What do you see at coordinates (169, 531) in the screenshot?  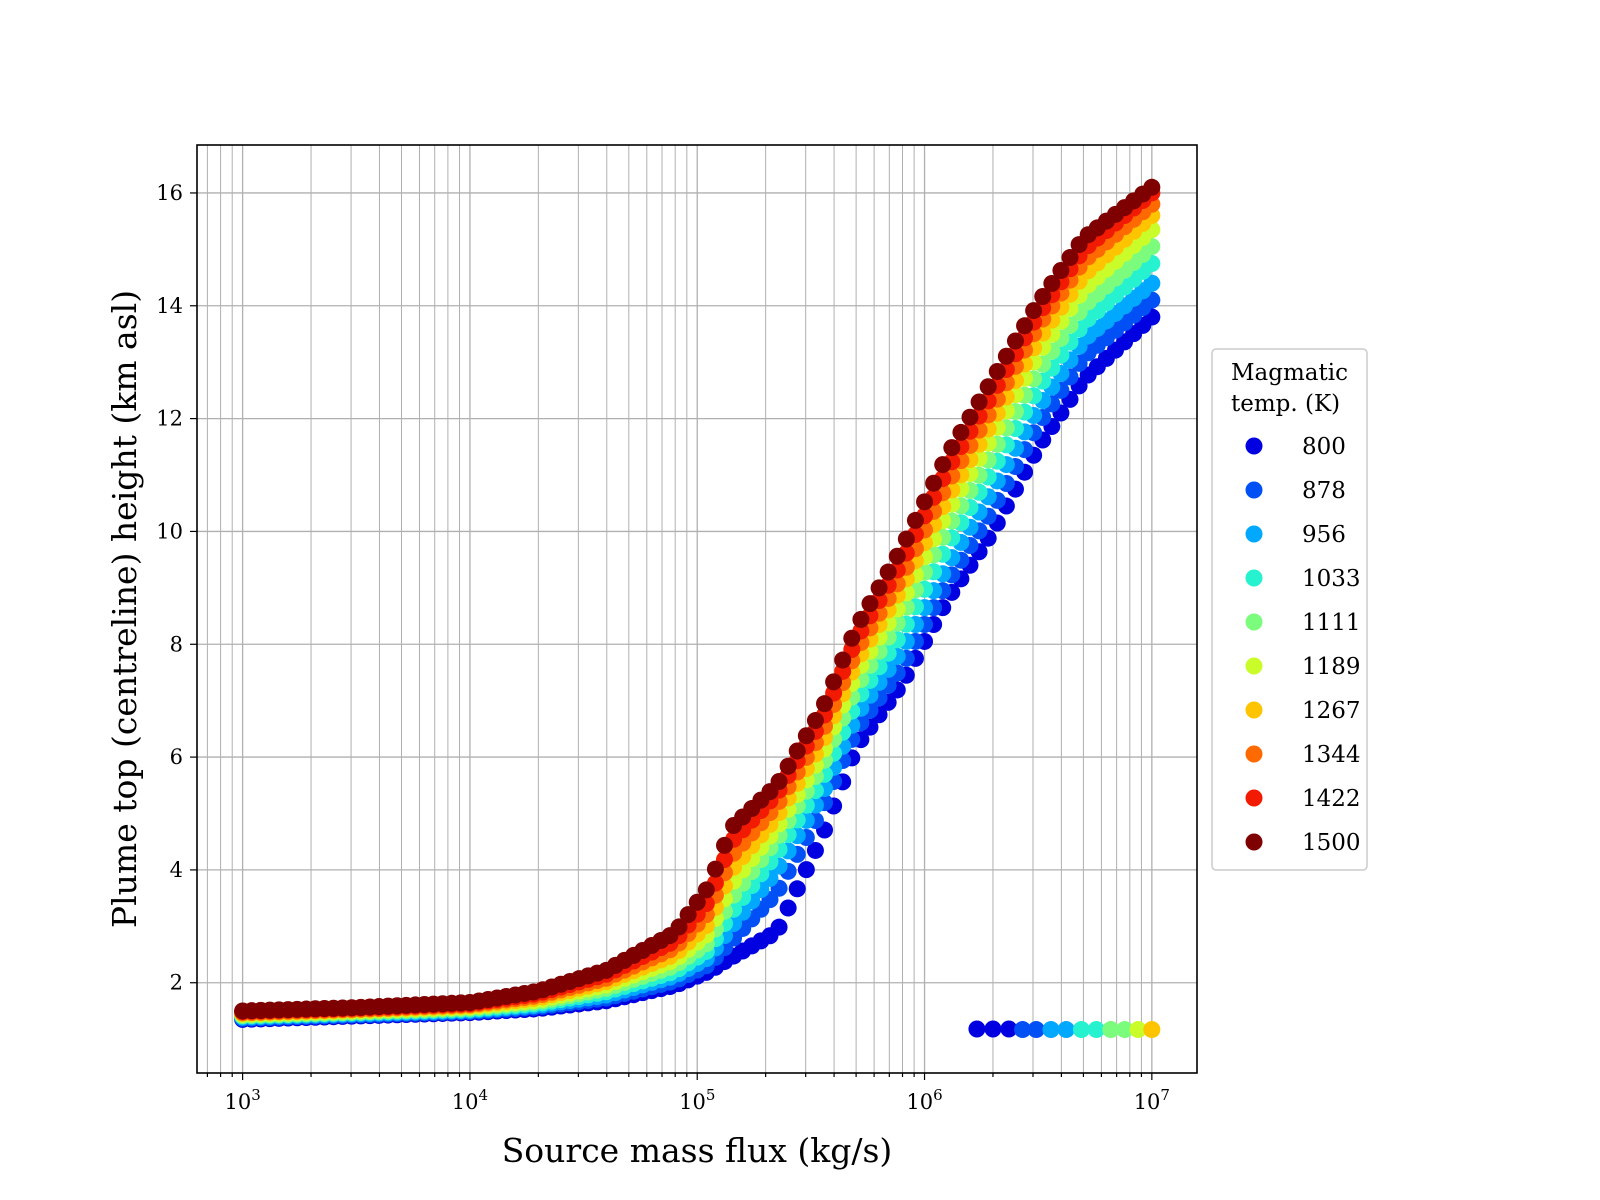 I see `y-tick-label: 10` at bounding box center [169, 531].